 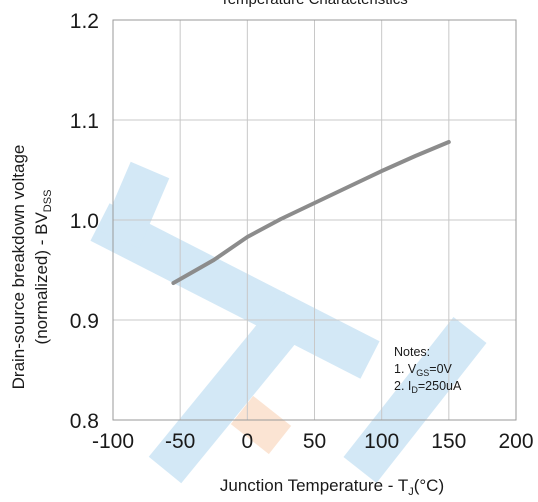 What do you see at coordinates (440, 386) in the screenshot?
I see `note-2-suffix: =250uA` at bounding box center [440, 386].